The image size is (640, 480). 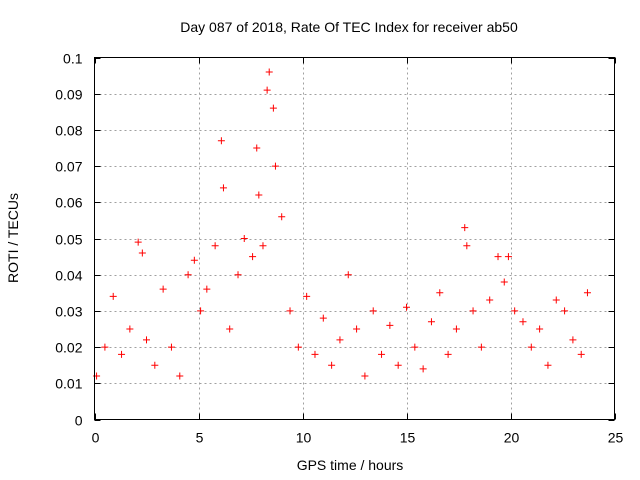 I want to click on x-tick-label: 20, so click(x=512, y=438).